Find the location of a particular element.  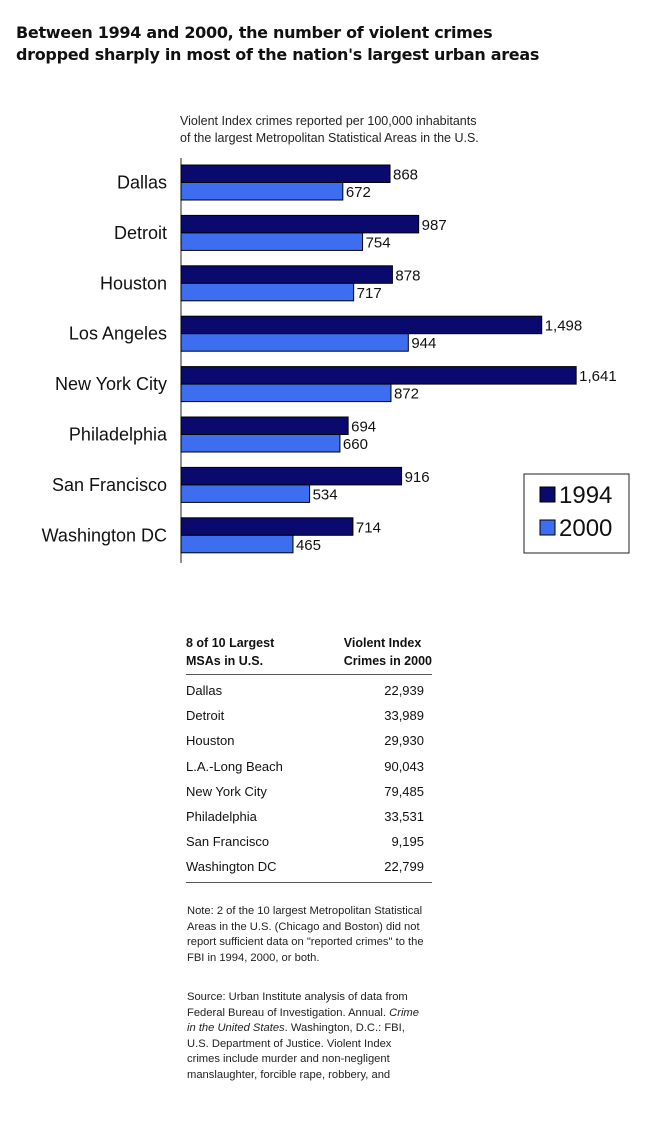

category-label: Dallas is located at coordinates (142, 183).